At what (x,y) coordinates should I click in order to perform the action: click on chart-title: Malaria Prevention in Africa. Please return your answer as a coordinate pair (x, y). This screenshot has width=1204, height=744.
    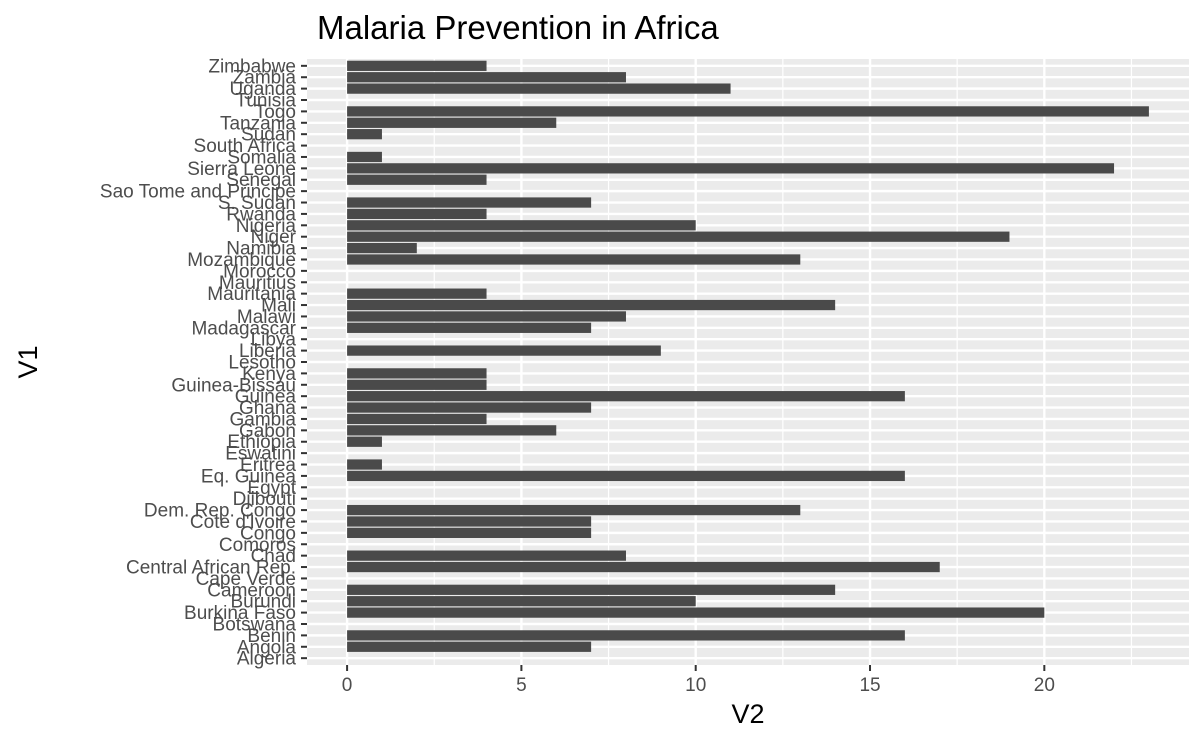
    Looking at the image, I should click on (518, 27).